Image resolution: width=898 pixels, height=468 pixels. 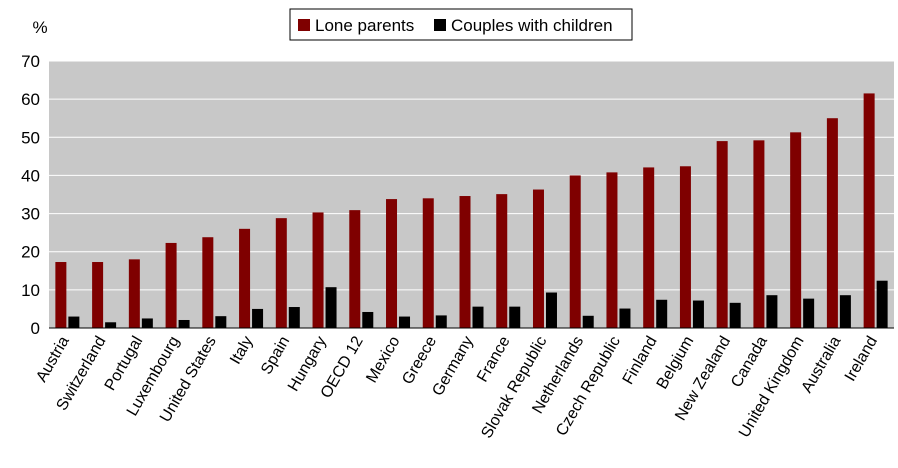 What do you see at coordinates (383, 359) in the screenshot?
I see `x-tick-label: Mexico` at bounding box center [383, 359].